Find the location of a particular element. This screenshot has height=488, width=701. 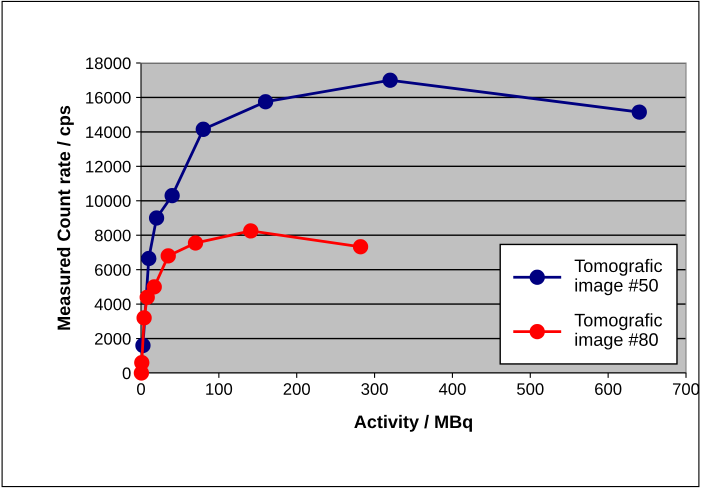

y-axis-title: Measured Count rate / cps is located at coordinates (65, 218).